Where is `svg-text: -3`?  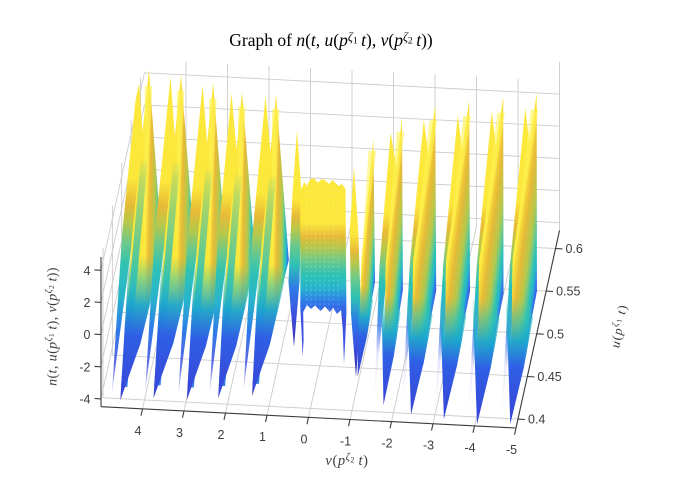 svg-text: -3 is located at coordinates (428, 446).